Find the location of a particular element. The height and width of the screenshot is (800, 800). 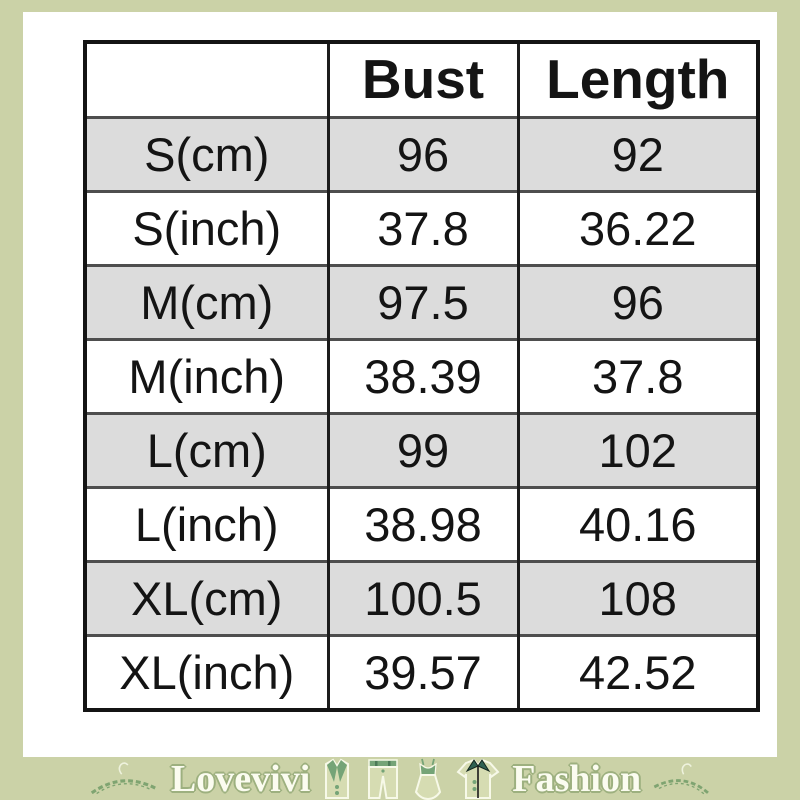

brand-name-left: Lovevivi is located at coordinates (240, 778).